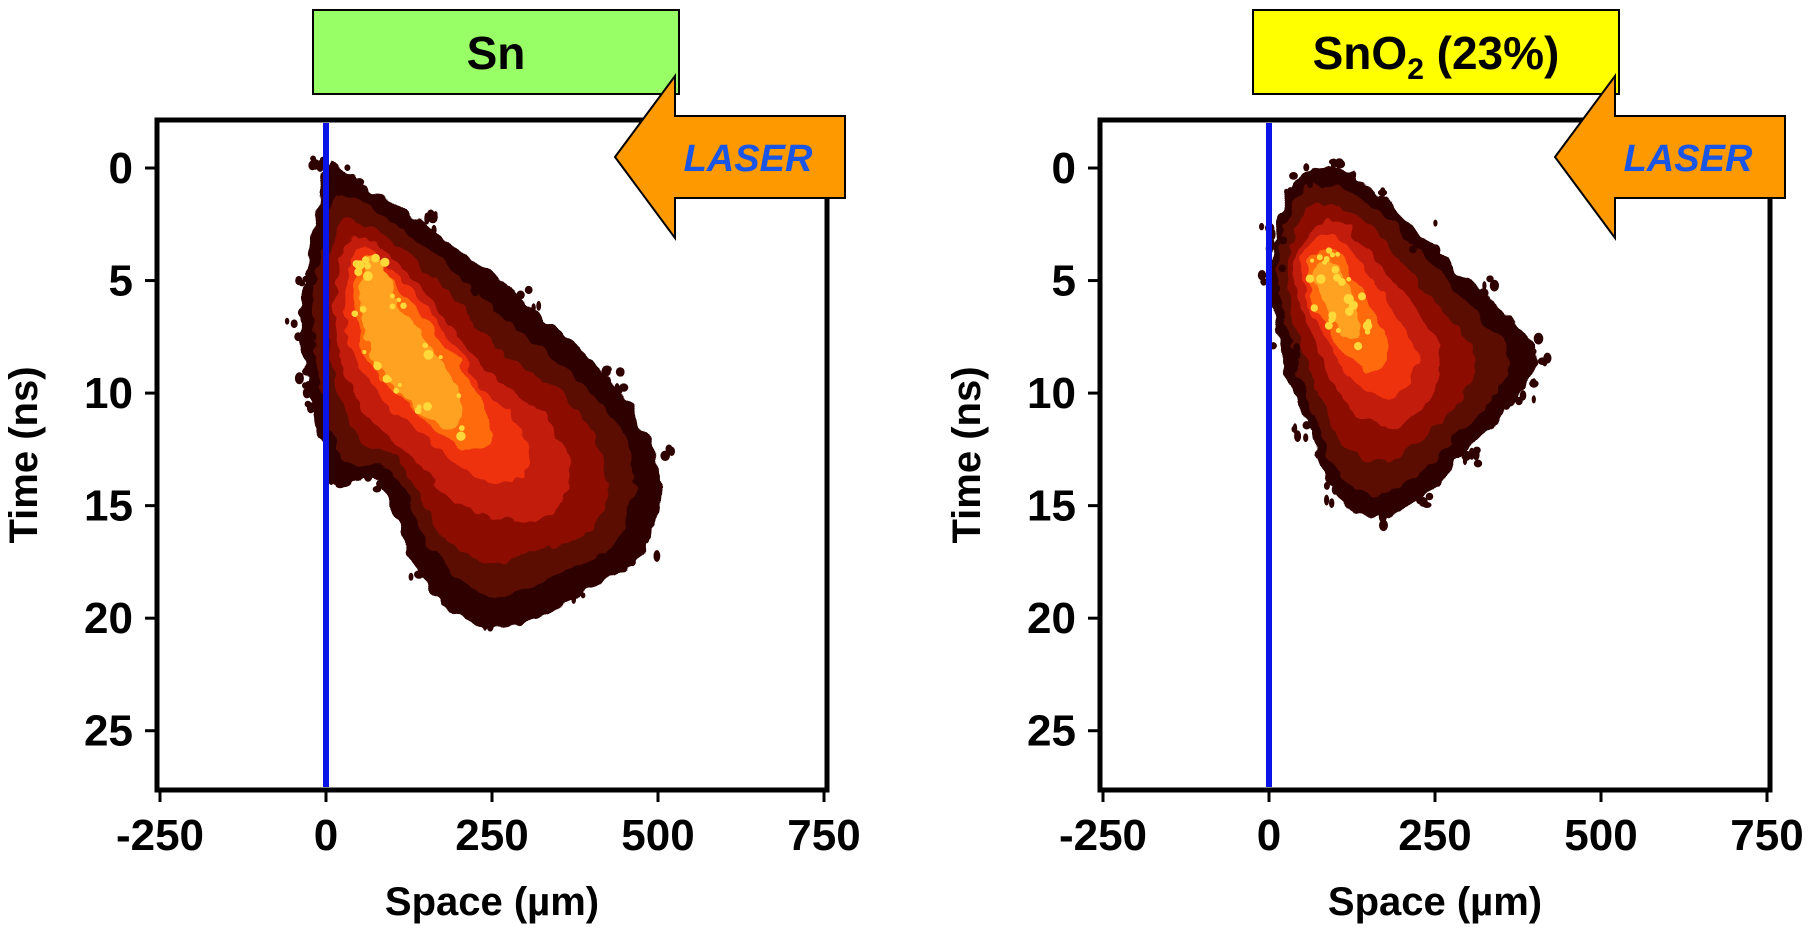 This screenshot has width=1814, height=927. Describe the element at coordinates (491, 835) in the screenshot. I see `x-tick-label: 250` at that location.